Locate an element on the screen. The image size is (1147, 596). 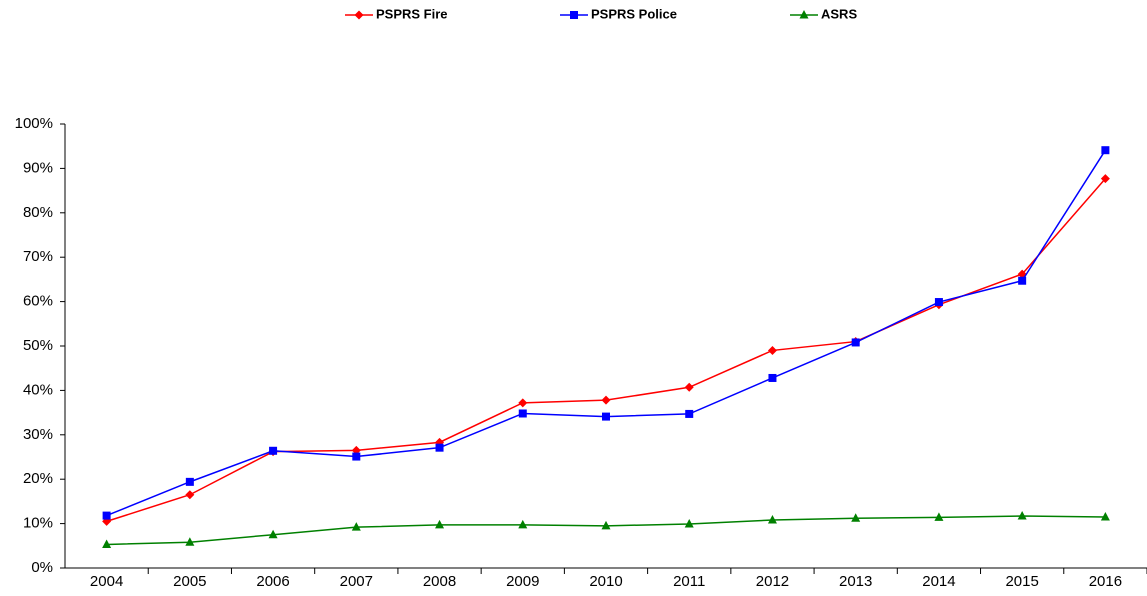
legend-label: PSPRS Fire is located at coordinates (412, 13).